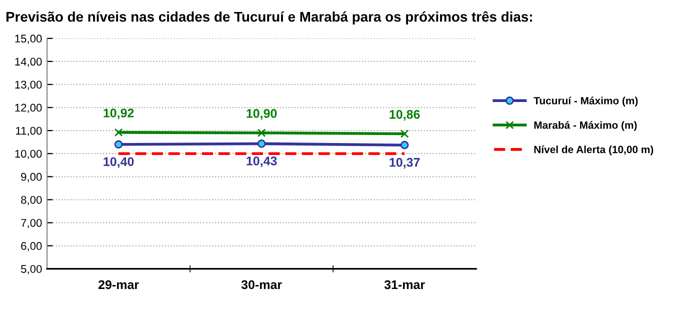 The width and height of the screenshot is (692, 320). I want to click on y-tick-label: 10,00, so click(28, 155).